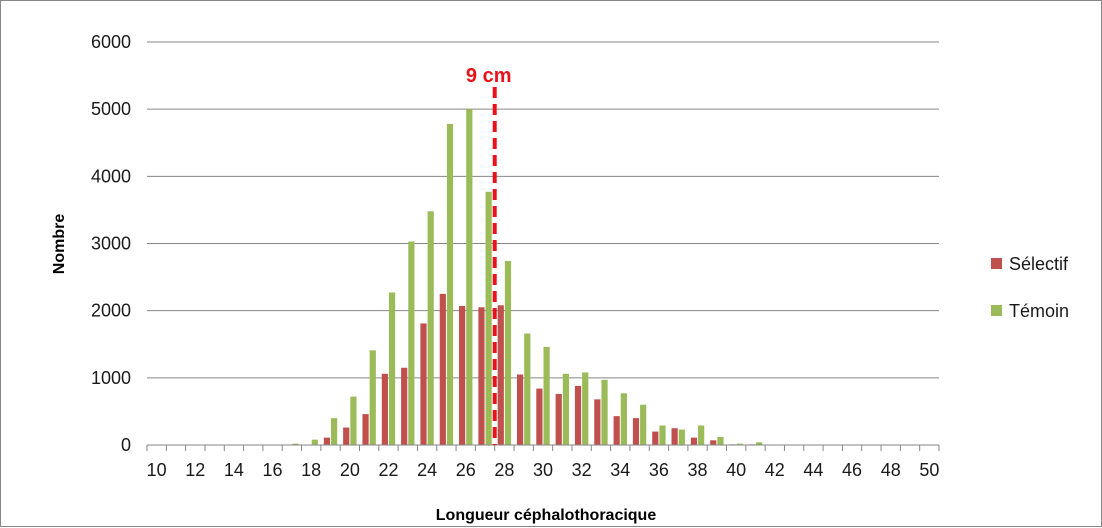 The image size is (1102, 528). I want to click on legend-swatch-selectif, so click(996, 263).